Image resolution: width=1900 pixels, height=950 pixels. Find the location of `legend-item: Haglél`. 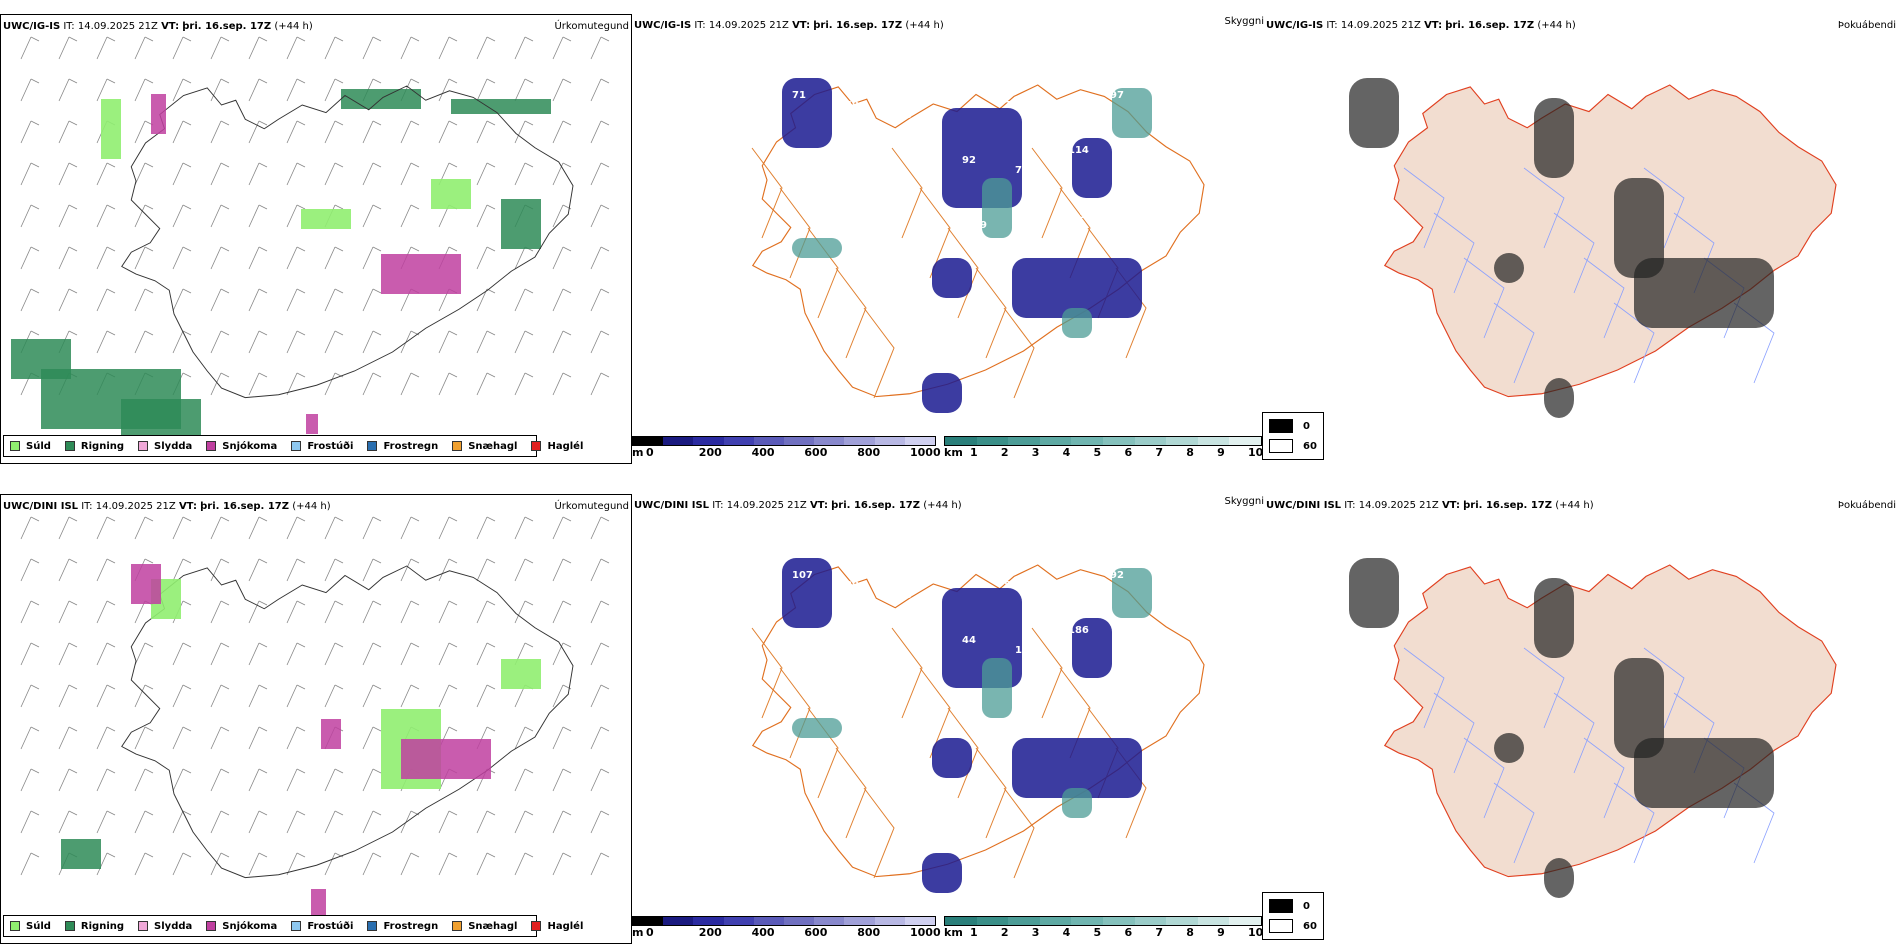

legend-item: Haglél is located at coordinates (557, 446).